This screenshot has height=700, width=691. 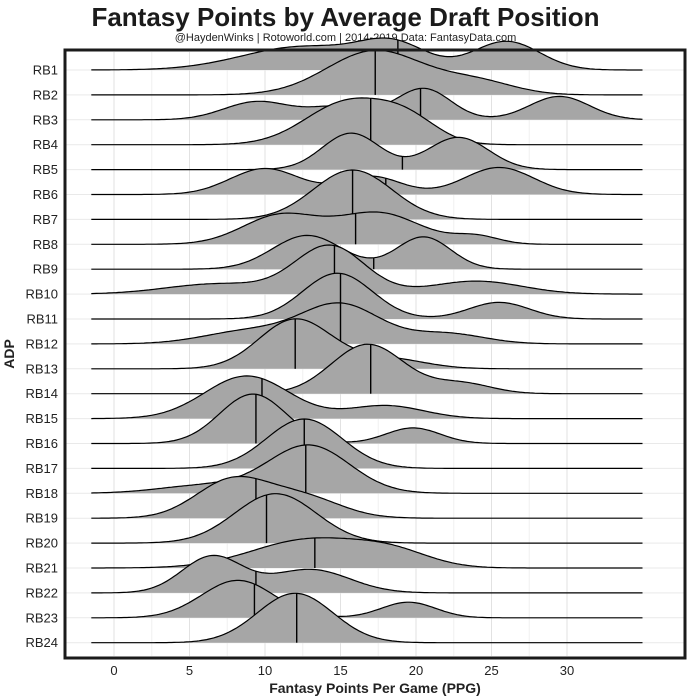 What do you see at coordinates (41, 568) in the screenshot?
I see `y-tick-label: RB21` at bounding box center [41, 568].